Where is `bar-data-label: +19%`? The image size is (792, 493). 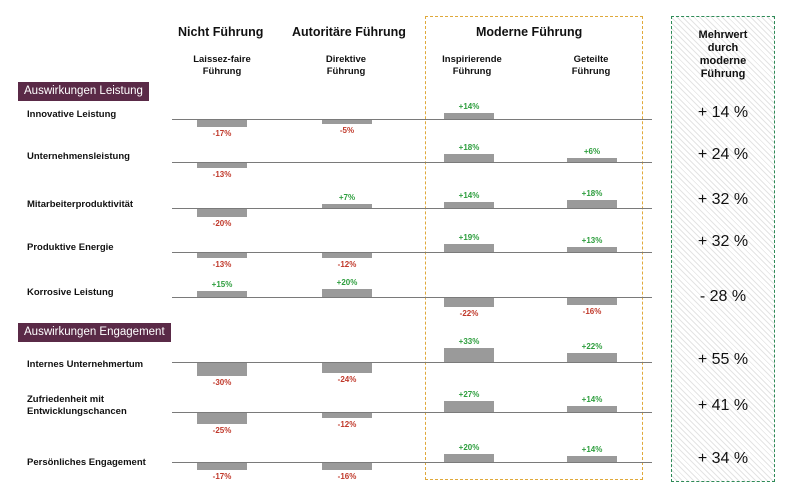 bar-data-label: +19% is located at coordinates (469, 238).